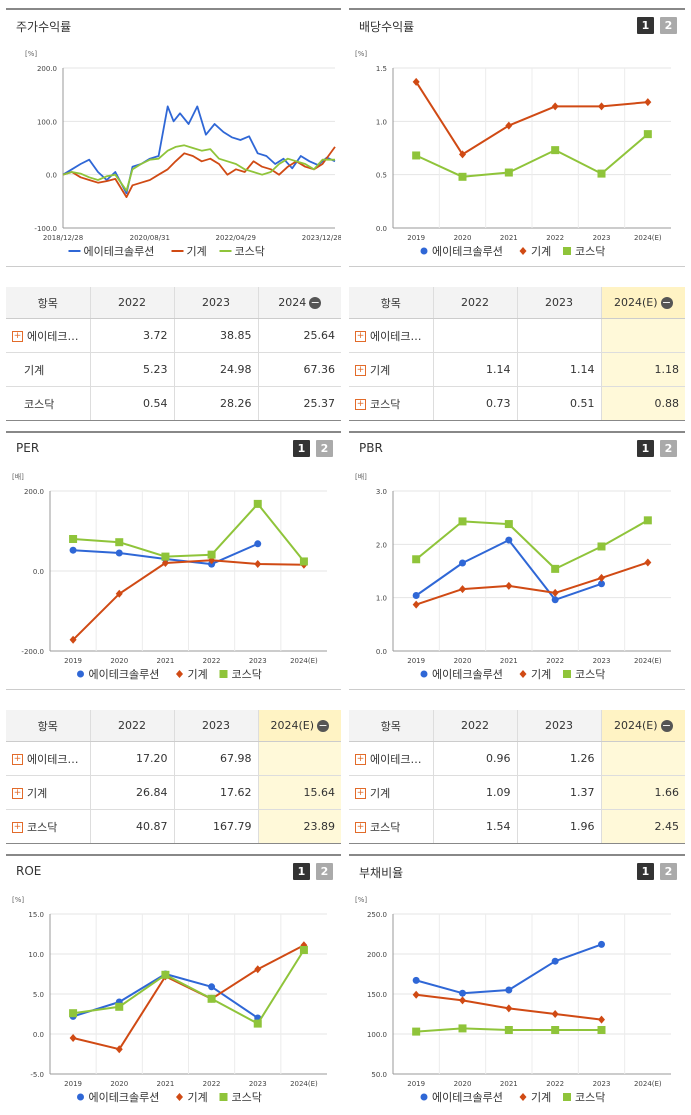 Image resolution: width=691 pixels, height=1115 pixels. What do you see at coordinates (124, 1097) in the screenshot?
I see `legend-label: 에이테크솔루션` at bounding box center [124, 1097].